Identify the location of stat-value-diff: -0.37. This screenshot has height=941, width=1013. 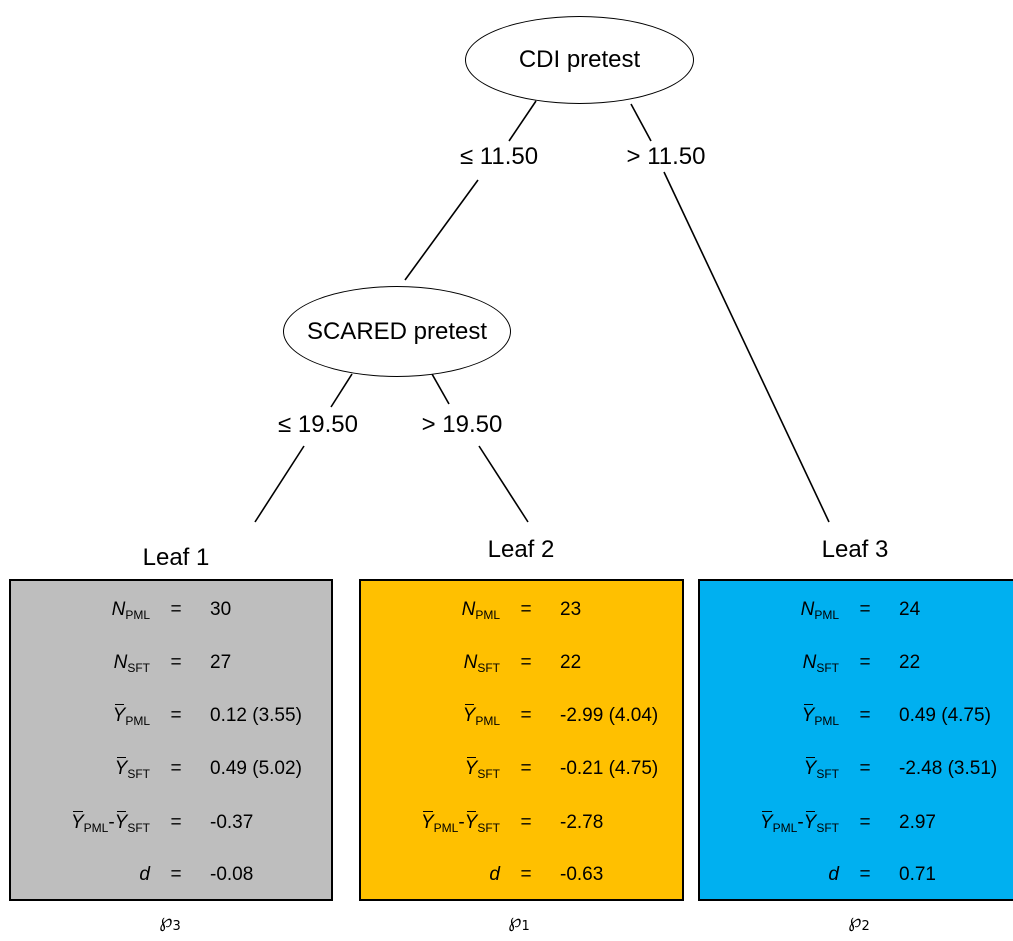
(231, 823).